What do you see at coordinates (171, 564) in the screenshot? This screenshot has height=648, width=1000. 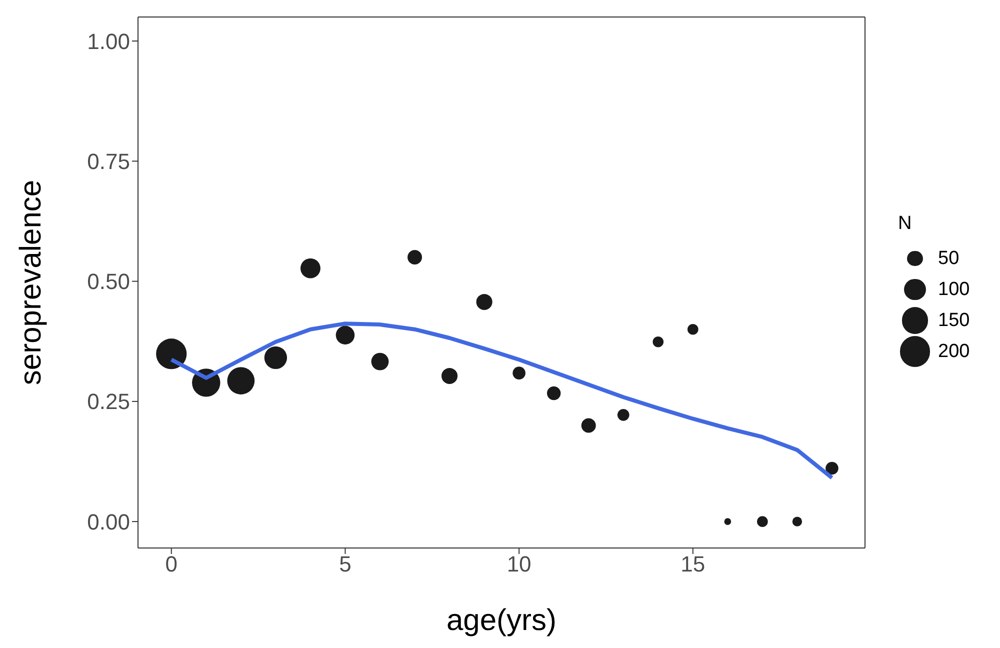 I see `x-tick-label: 0` at bounding box center [171, 564].